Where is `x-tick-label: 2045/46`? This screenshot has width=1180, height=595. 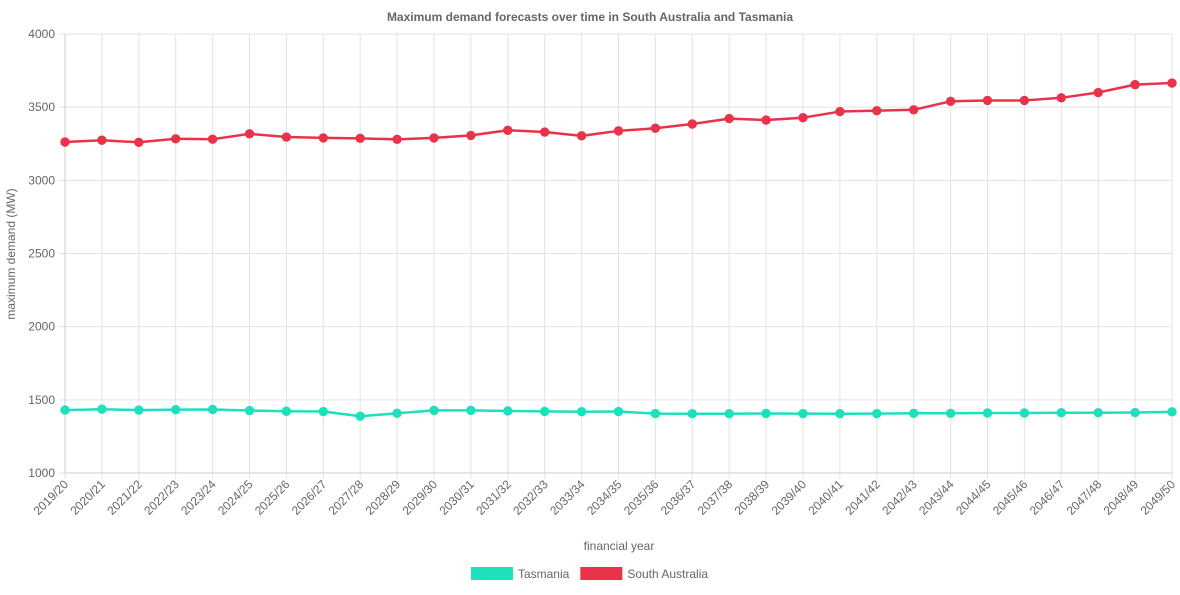
x-tick-label: 2045/46 is located at coordinates (1010, 497).